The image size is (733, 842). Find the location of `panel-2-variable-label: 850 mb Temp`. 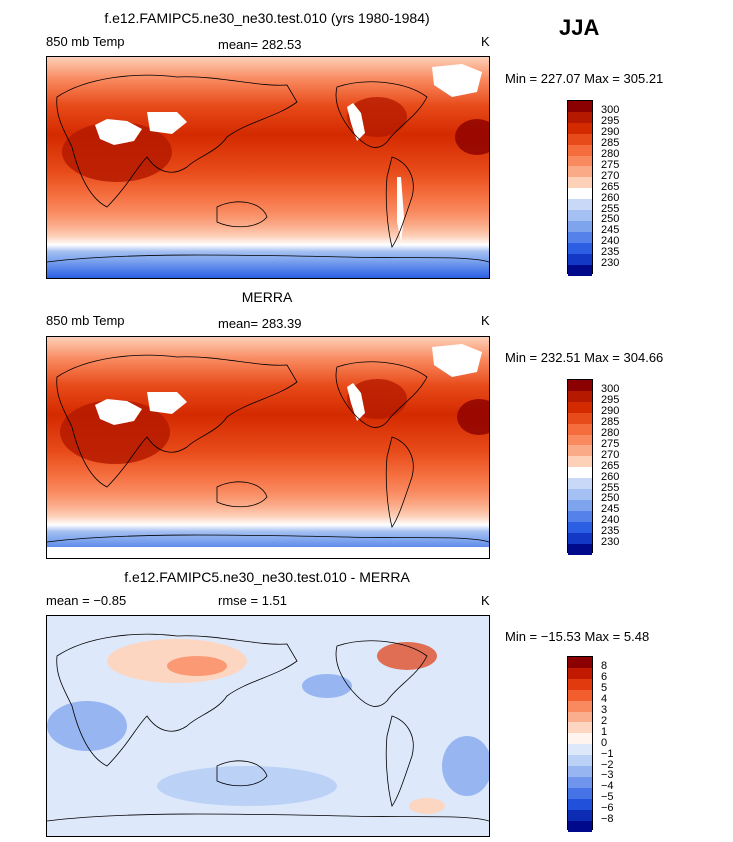

panel-2-variable-label: 850 mb Temp is located at coordinates (85, 320).